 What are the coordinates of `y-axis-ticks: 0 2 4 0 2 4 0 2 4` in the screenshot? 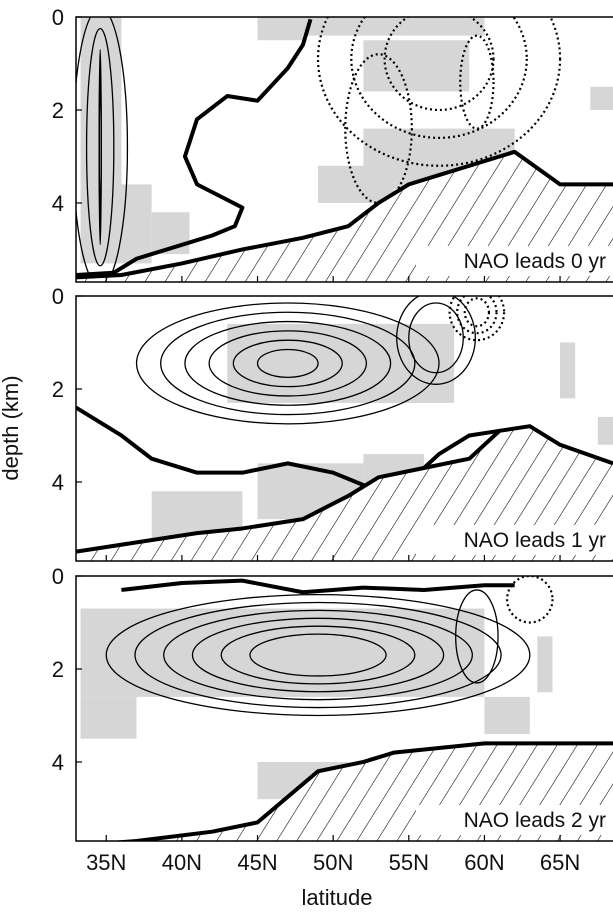 It's located at (67, 390).